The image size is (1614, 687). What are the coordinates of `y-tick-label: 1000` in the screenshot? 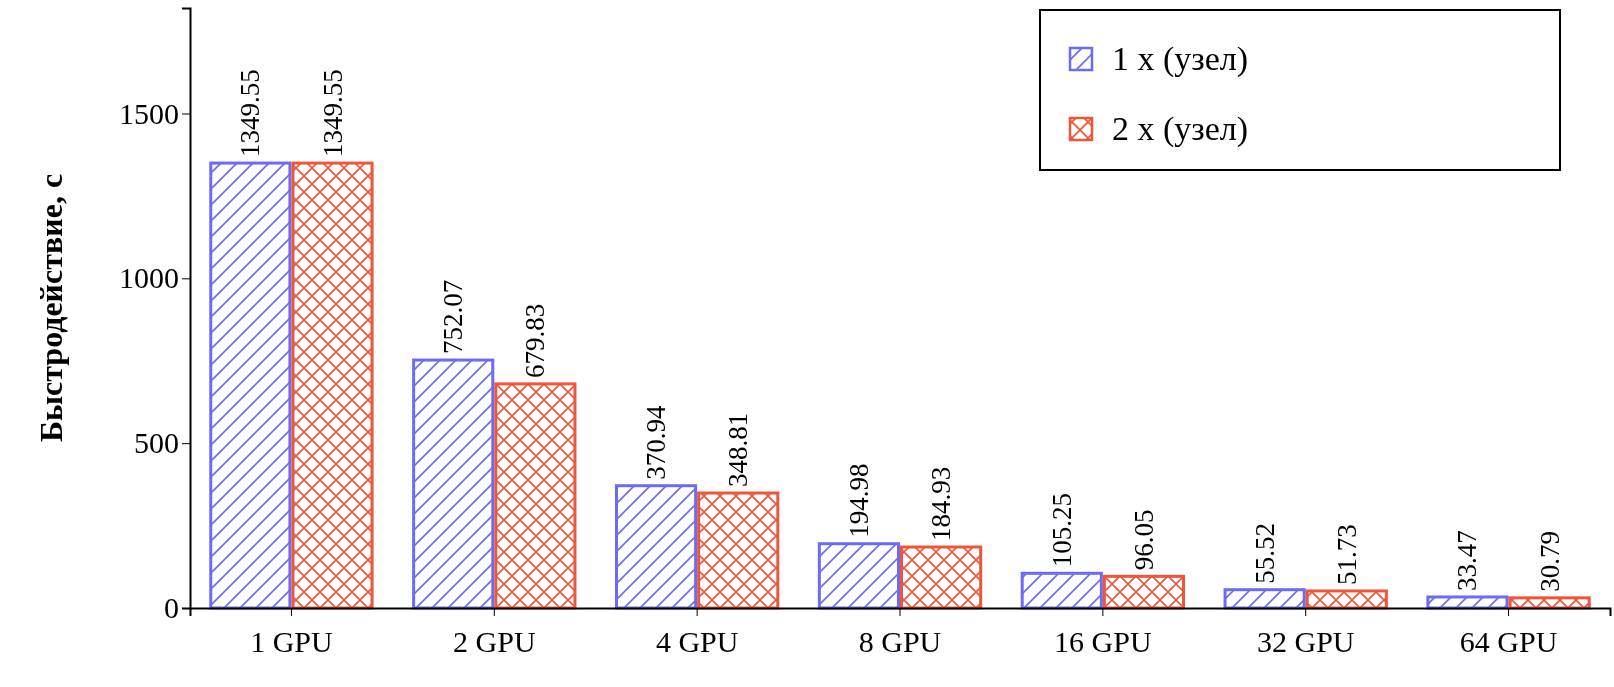 It's located at (149, 278).